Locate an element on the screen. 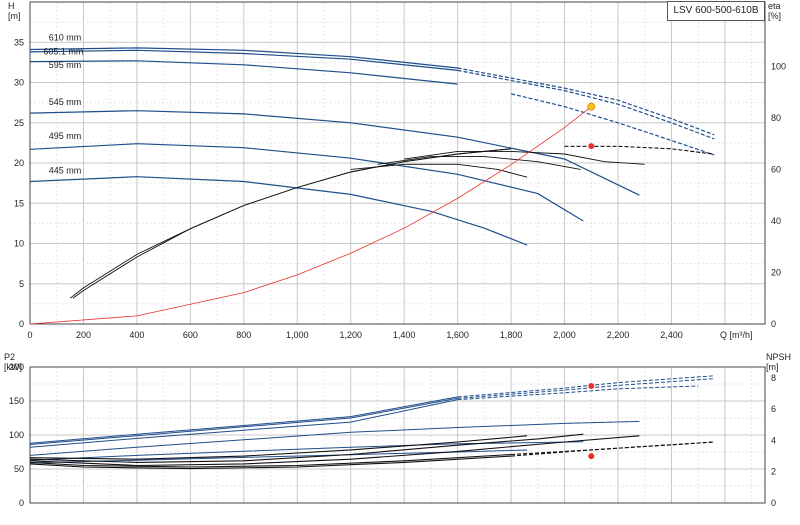 The image size is (800, 525). y-left-axis-label: [m] is located at coordinates (14, 16).